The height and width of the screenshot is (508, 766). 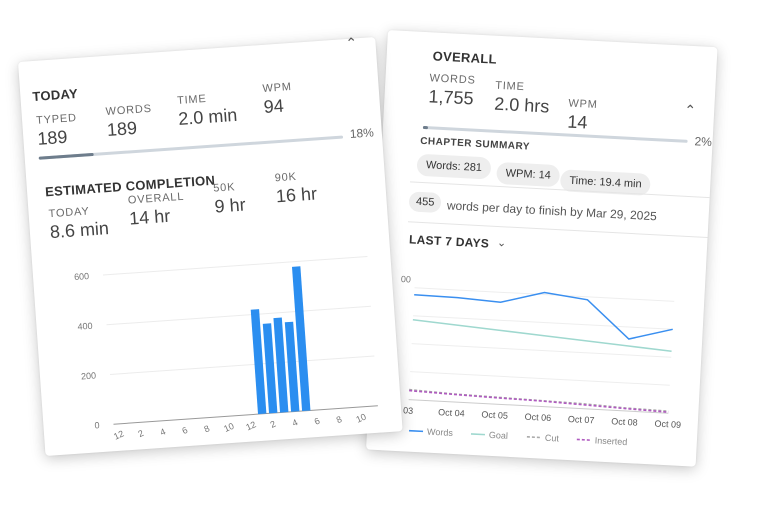 I want to click on overall-title: OVERALL, so click(x=465, y=57).